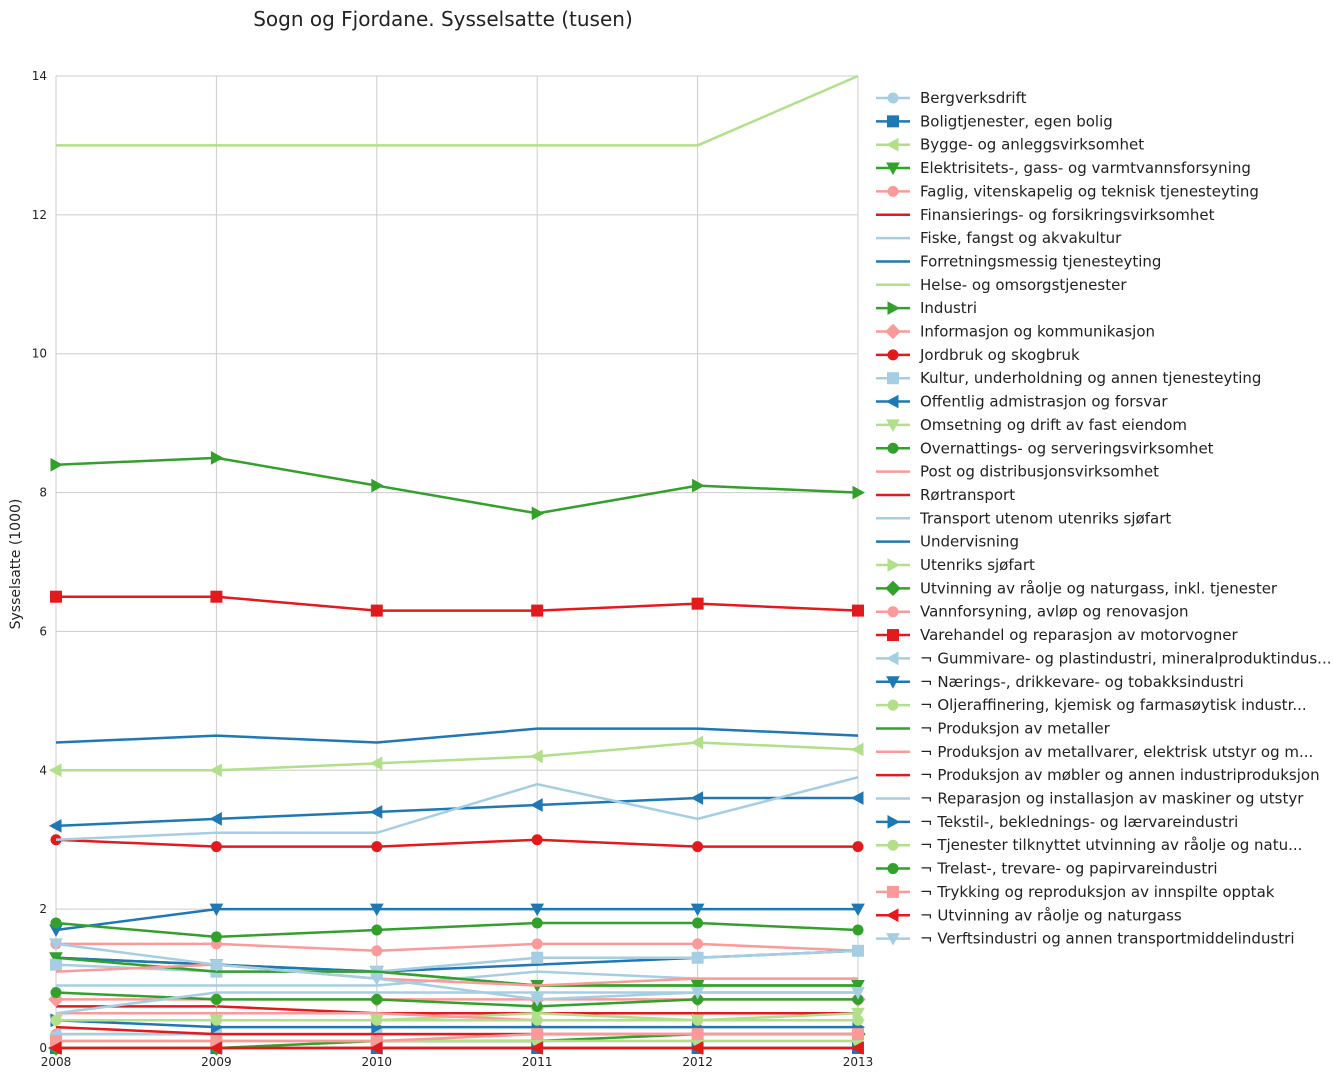  Describe the element at coordinates (969, 542) in the screenshot. I see `legend-label: Undervisning` at that location.